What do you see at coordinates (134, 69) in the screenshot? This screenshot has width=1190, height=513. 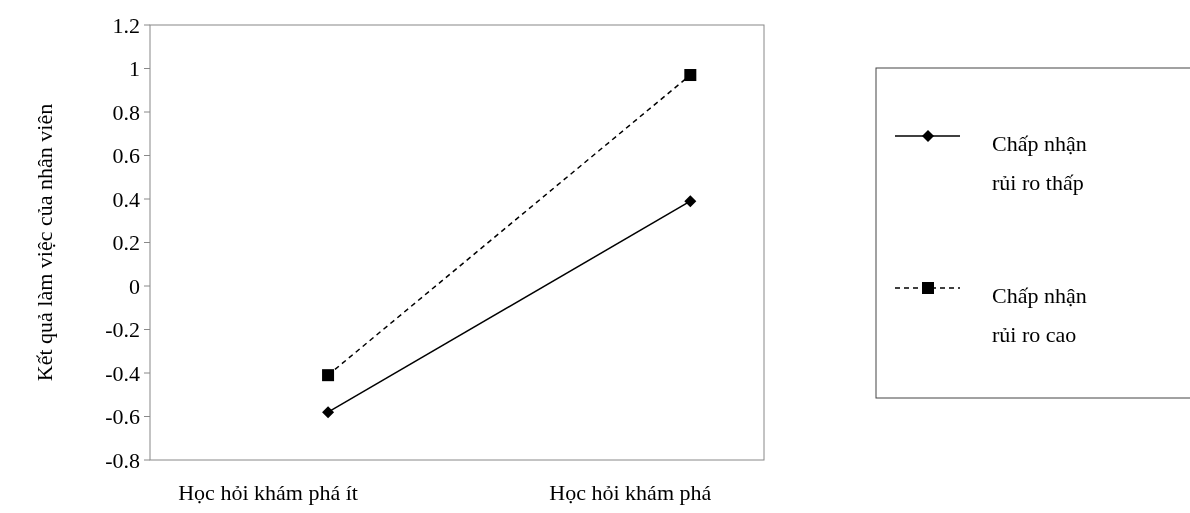 I see `y-tick-label: 1` at bounding box center [134, 69].